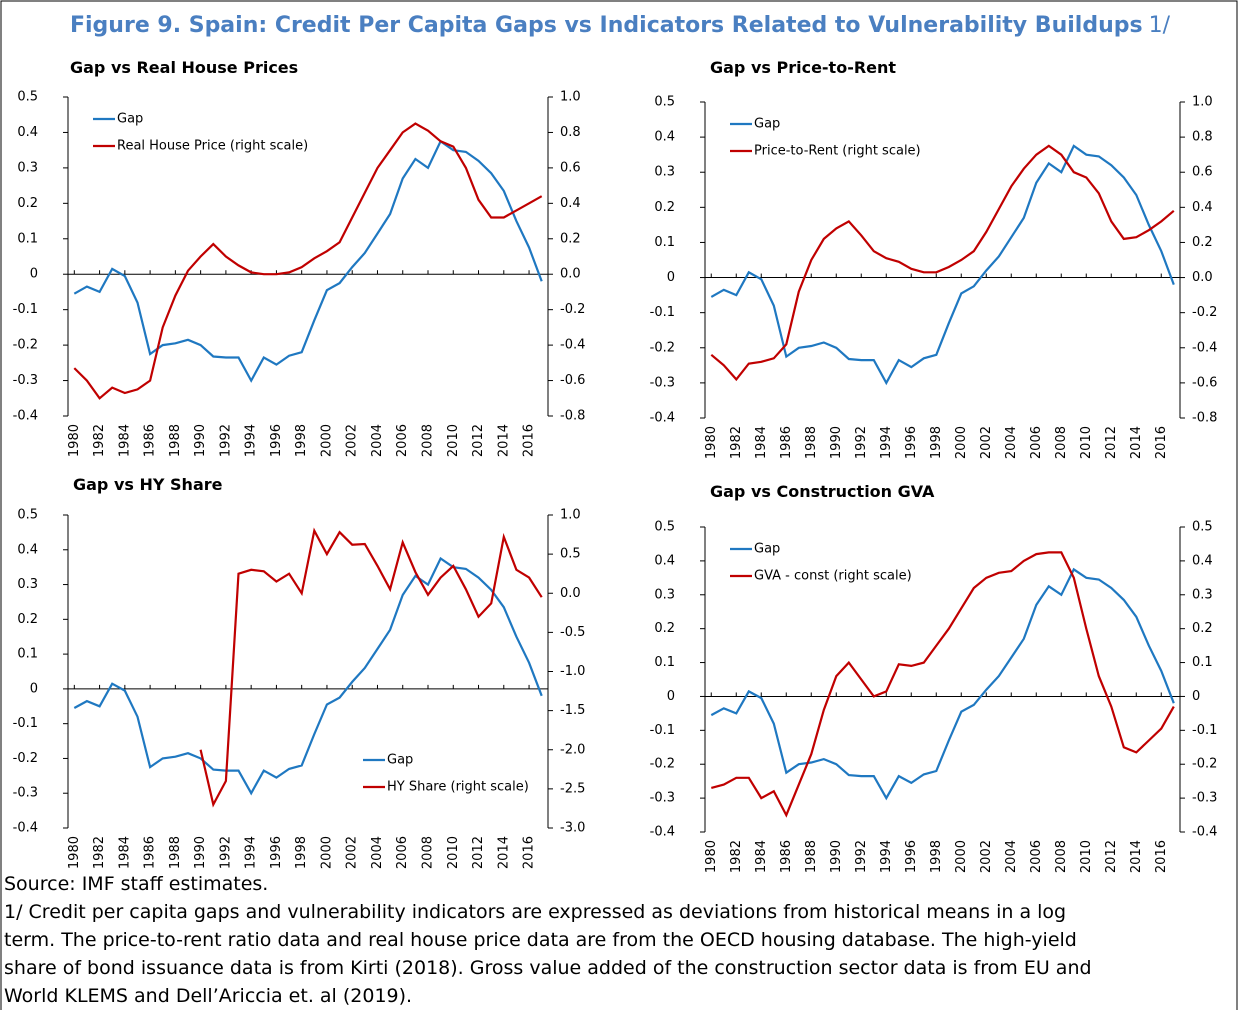  What do you see at coordinates (837, 151) in the screenshot?
I see `legend-label: Price-to-Rent (right scale)` at bounding box center [837, 151].